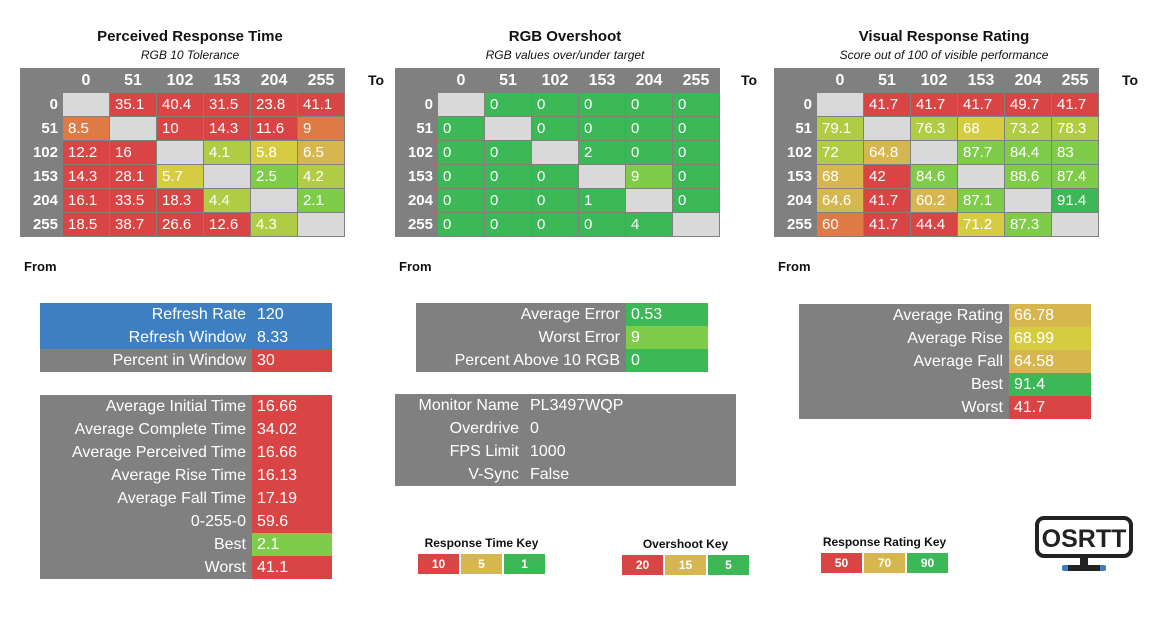 The width and height of the screenshot is (1159, 625). What do you see at coordinates (1050, 361) in the screenshot?
I see `stat-value: 64.58` at bounding box center [1050, 361].